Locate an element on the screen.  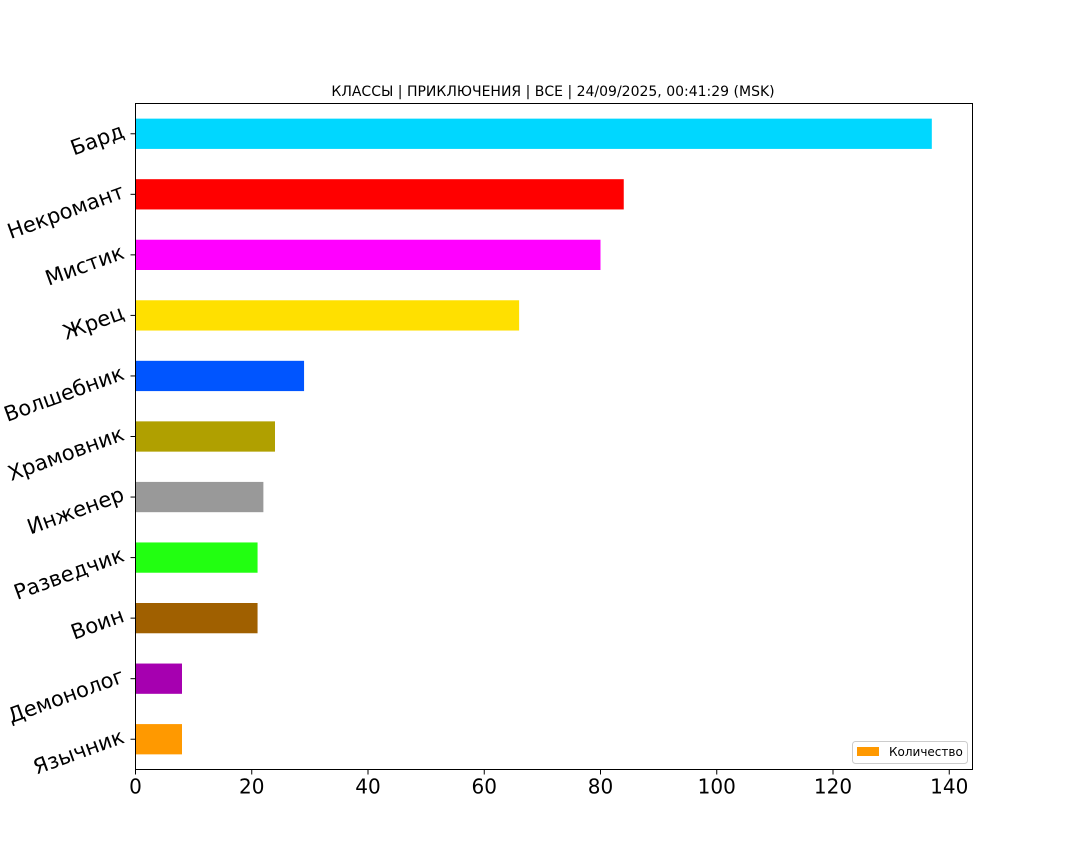
x-tick-label: 20 is located at coordinates (251, 787).